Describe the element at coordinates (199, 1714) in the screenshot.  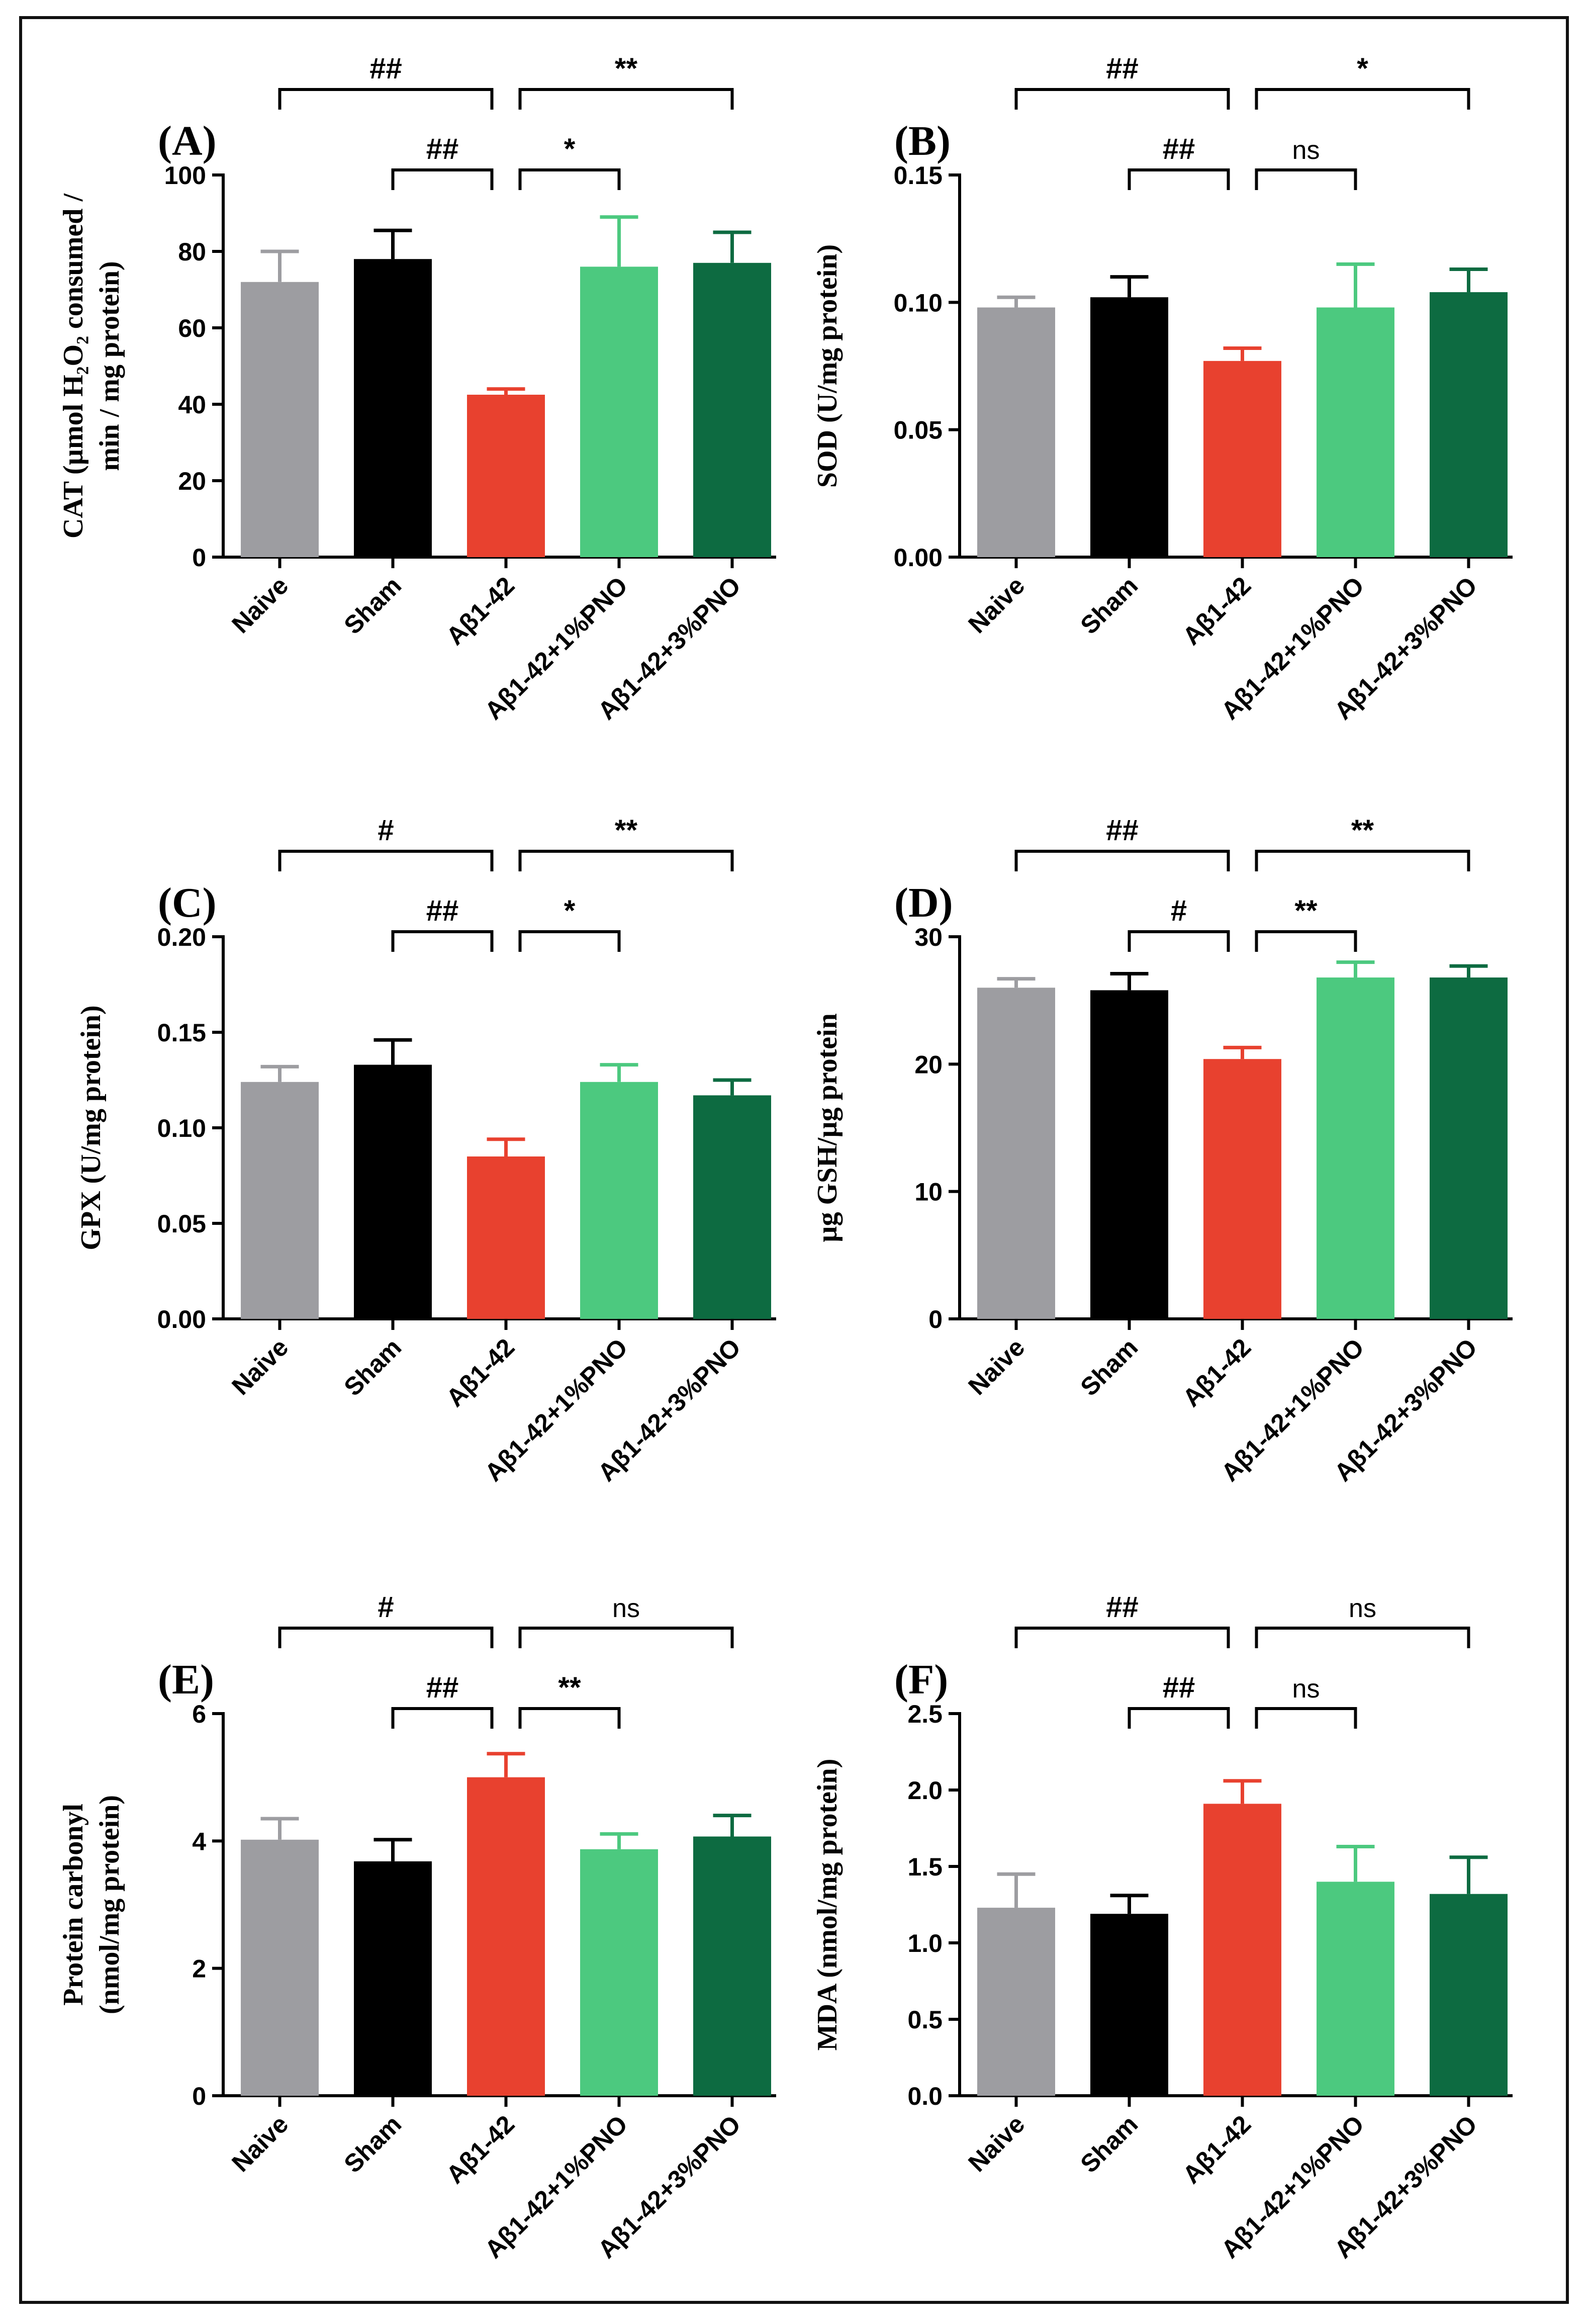
I see `y-tick-label: 6` at that location.